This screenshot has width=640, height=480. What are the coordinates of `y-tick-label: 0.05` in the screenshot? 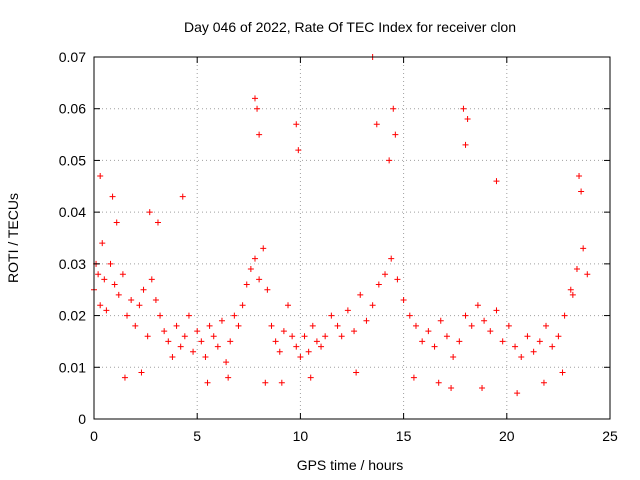 It's located at (72, 160).